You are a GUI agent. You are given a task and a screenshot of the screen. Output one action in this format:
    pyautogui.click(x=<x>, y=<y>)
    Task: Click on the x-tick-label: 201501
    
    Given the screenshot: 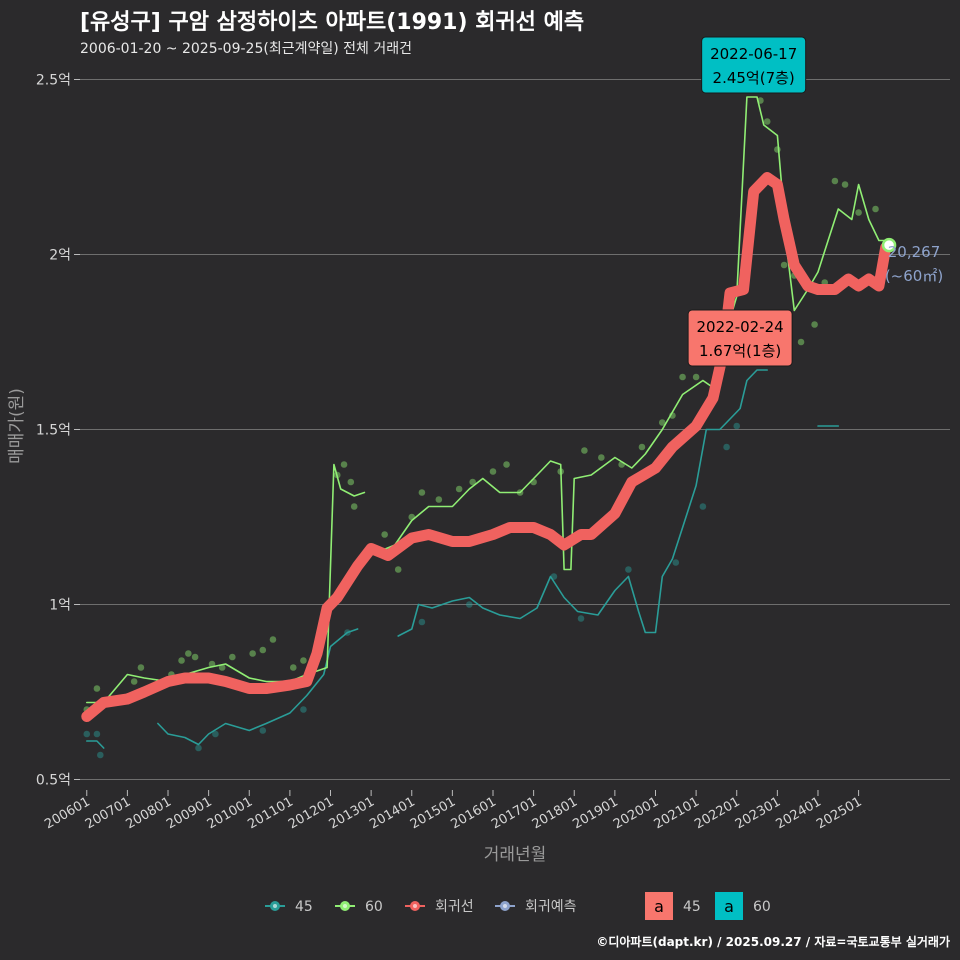 What is the action you would take?
    pyautogui.click(x=433, y=813)
    